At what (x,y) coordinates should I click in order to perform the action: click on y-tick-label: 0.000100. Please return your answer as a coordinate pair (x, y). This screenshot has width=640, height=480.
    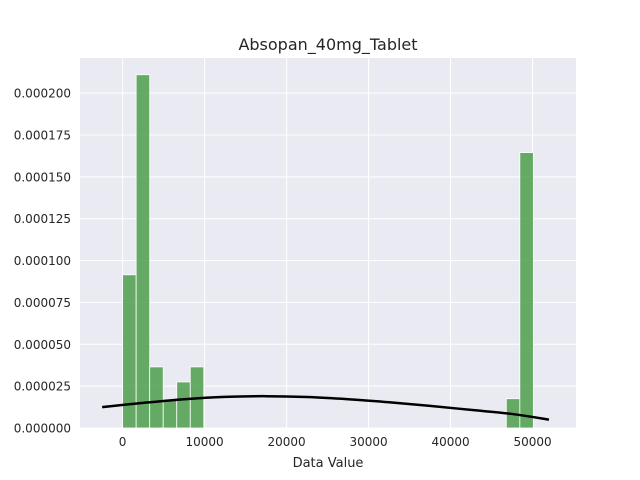
    Looking at the image, I should click on (42, 261).